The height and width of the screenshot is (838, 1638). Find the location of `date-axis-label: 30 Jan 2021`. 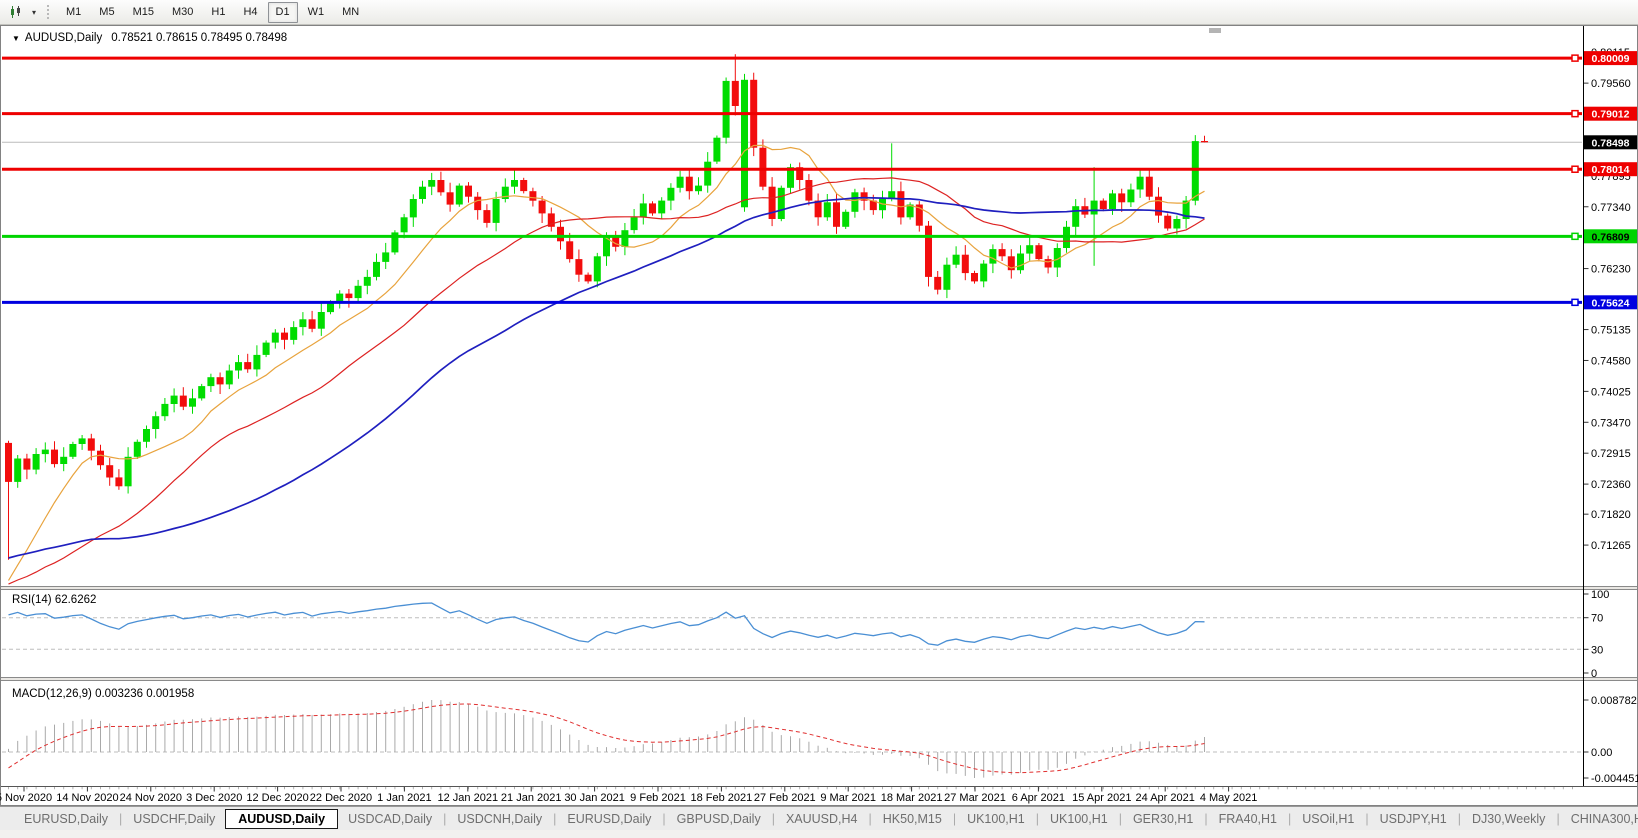

date-axis-label: 30 Jan 2021 is located at coordinates (594, 798).